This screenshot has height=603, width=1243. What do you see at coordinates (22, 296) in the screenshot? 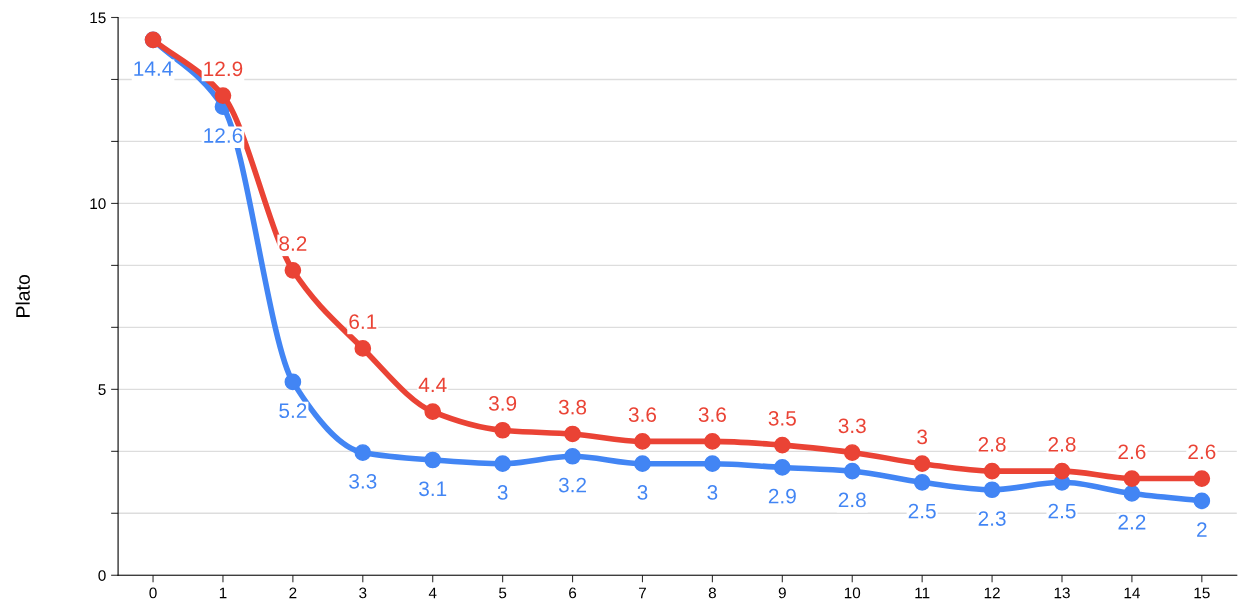
I see `y-axis-title: Plato` at bounding box center [22, 296].